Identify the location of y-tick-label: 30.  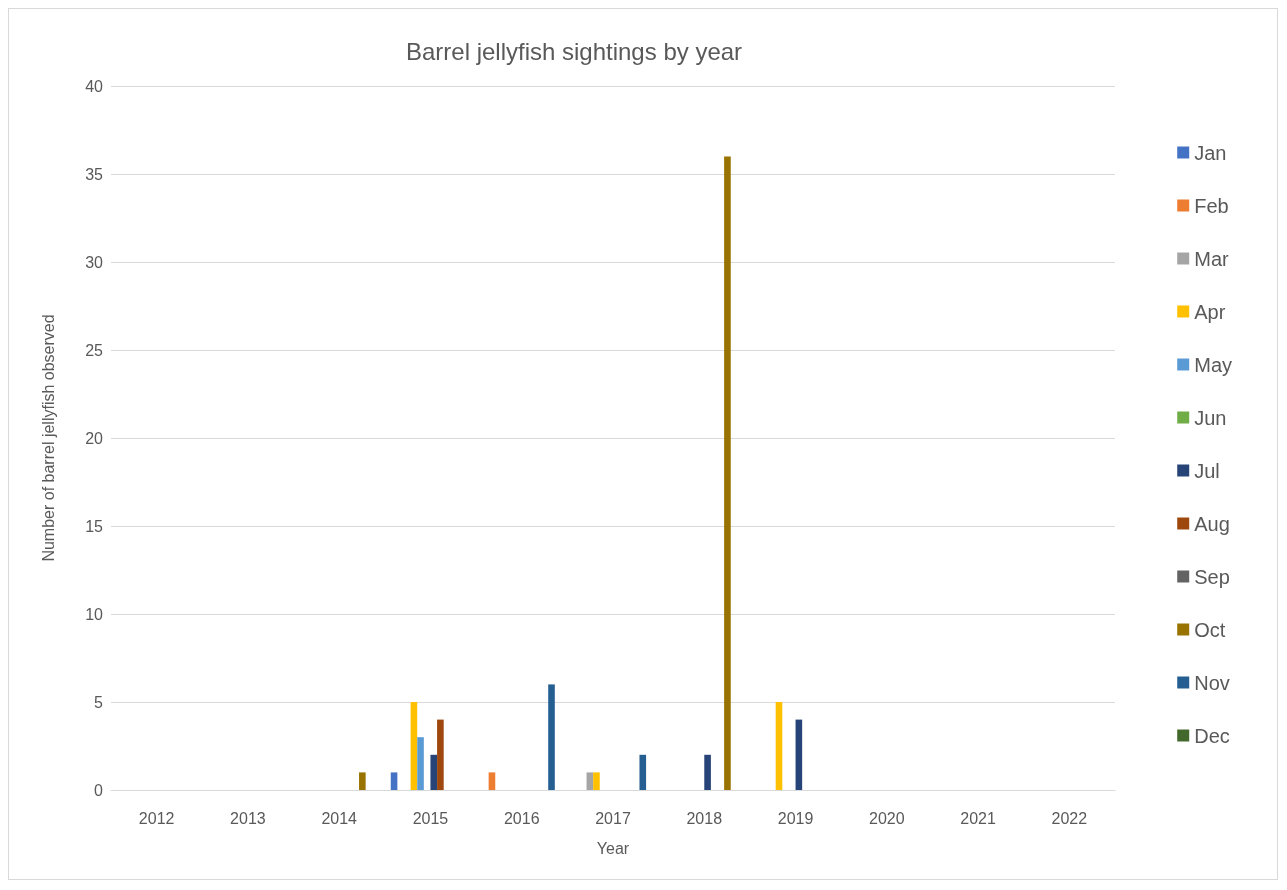
(94, 262).